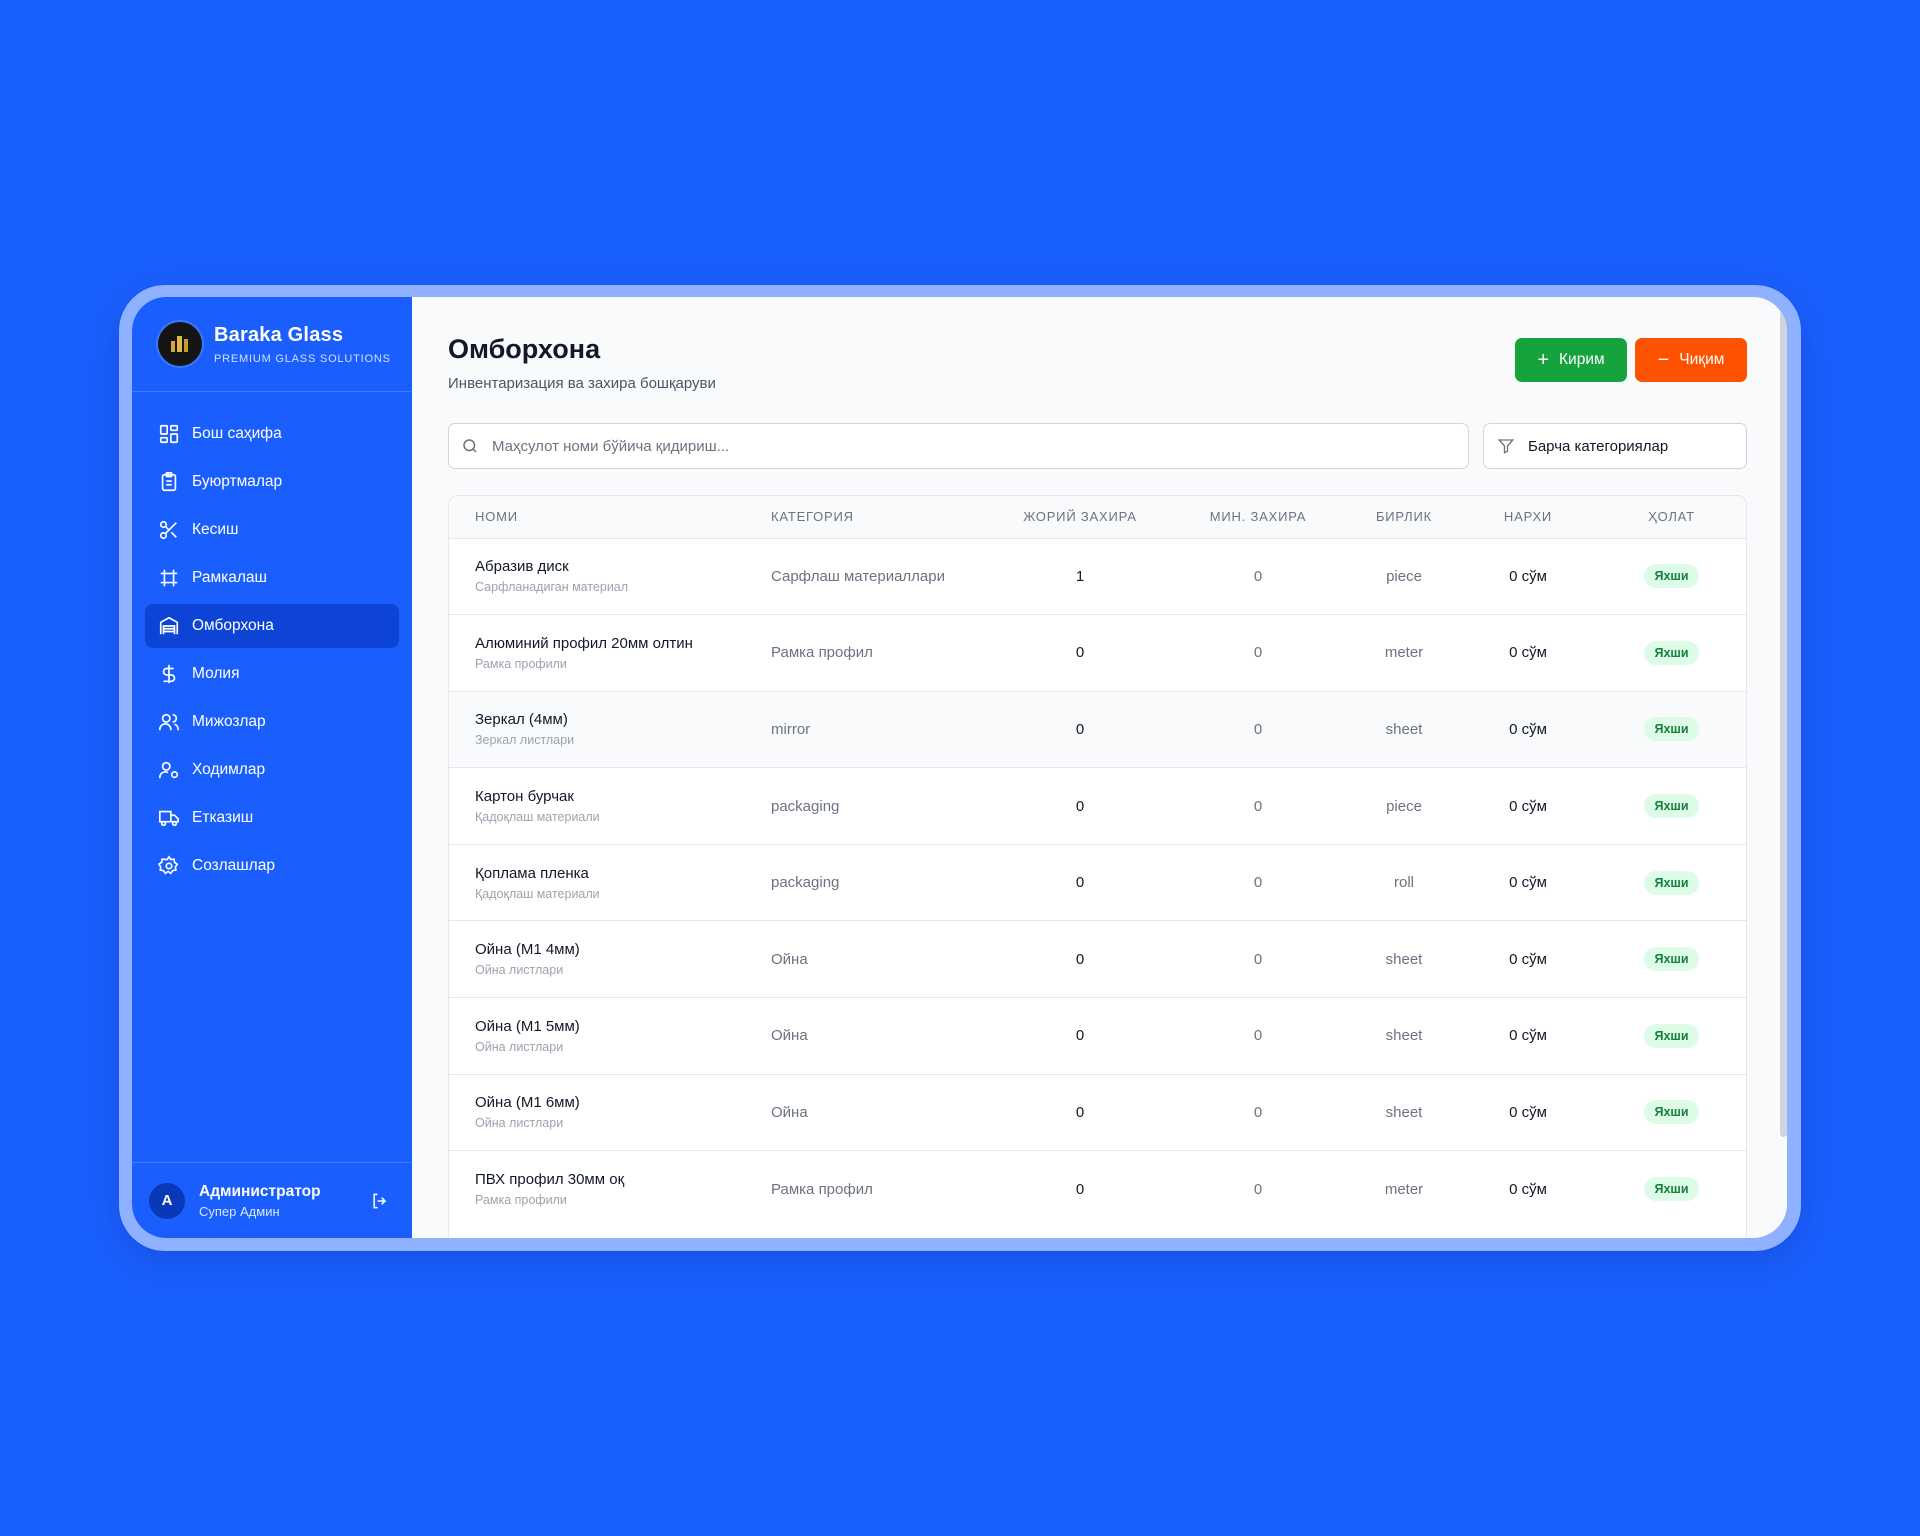  Describe the element at coordinates (1258, 517) in the screenshot. I see `column-header-min-stock: МИН. ЗАХИРА` at that location.